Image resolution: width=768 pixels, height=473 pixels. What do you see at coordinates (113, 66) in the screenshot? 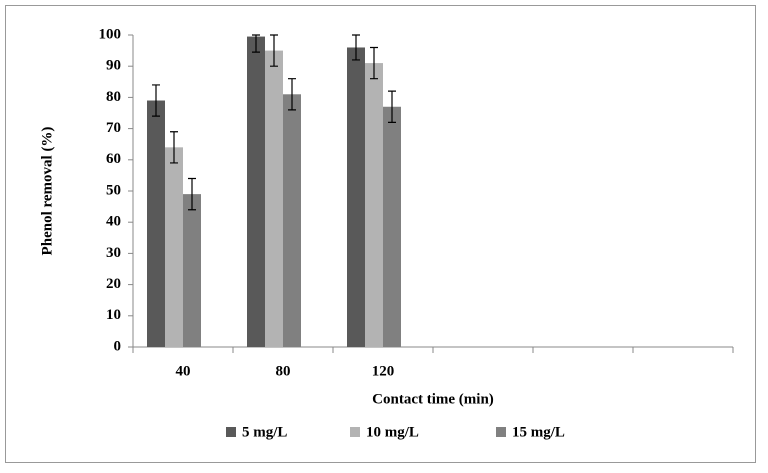
I see `y-tick-label: 90` at bounding box center [113, 66].